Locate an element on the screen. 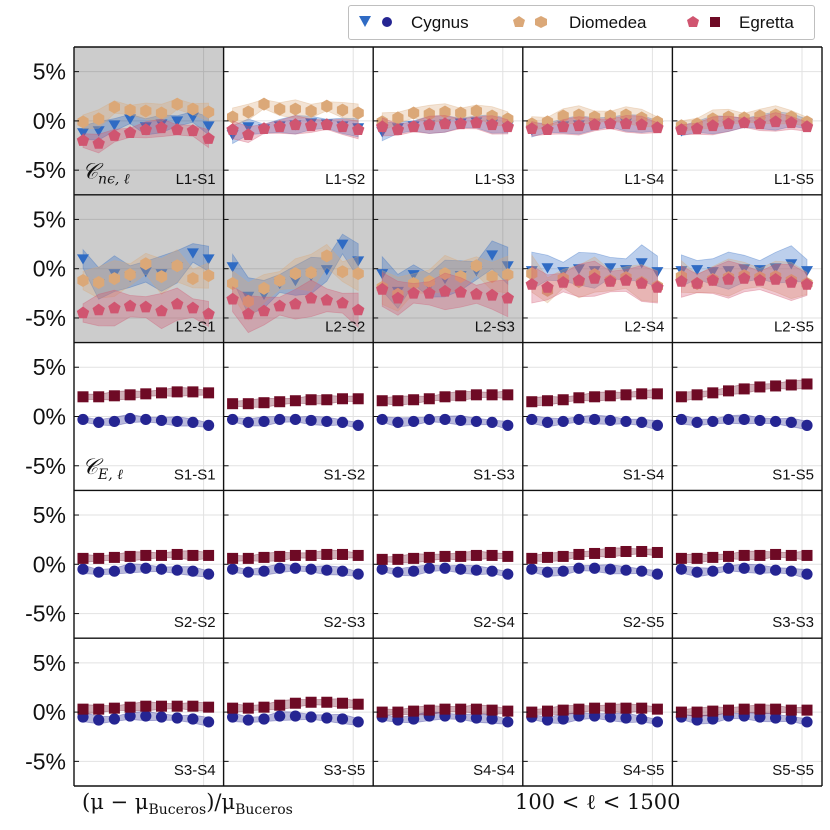  legend-label-diomedea: Diomedea is located at coordinates (608, 22).